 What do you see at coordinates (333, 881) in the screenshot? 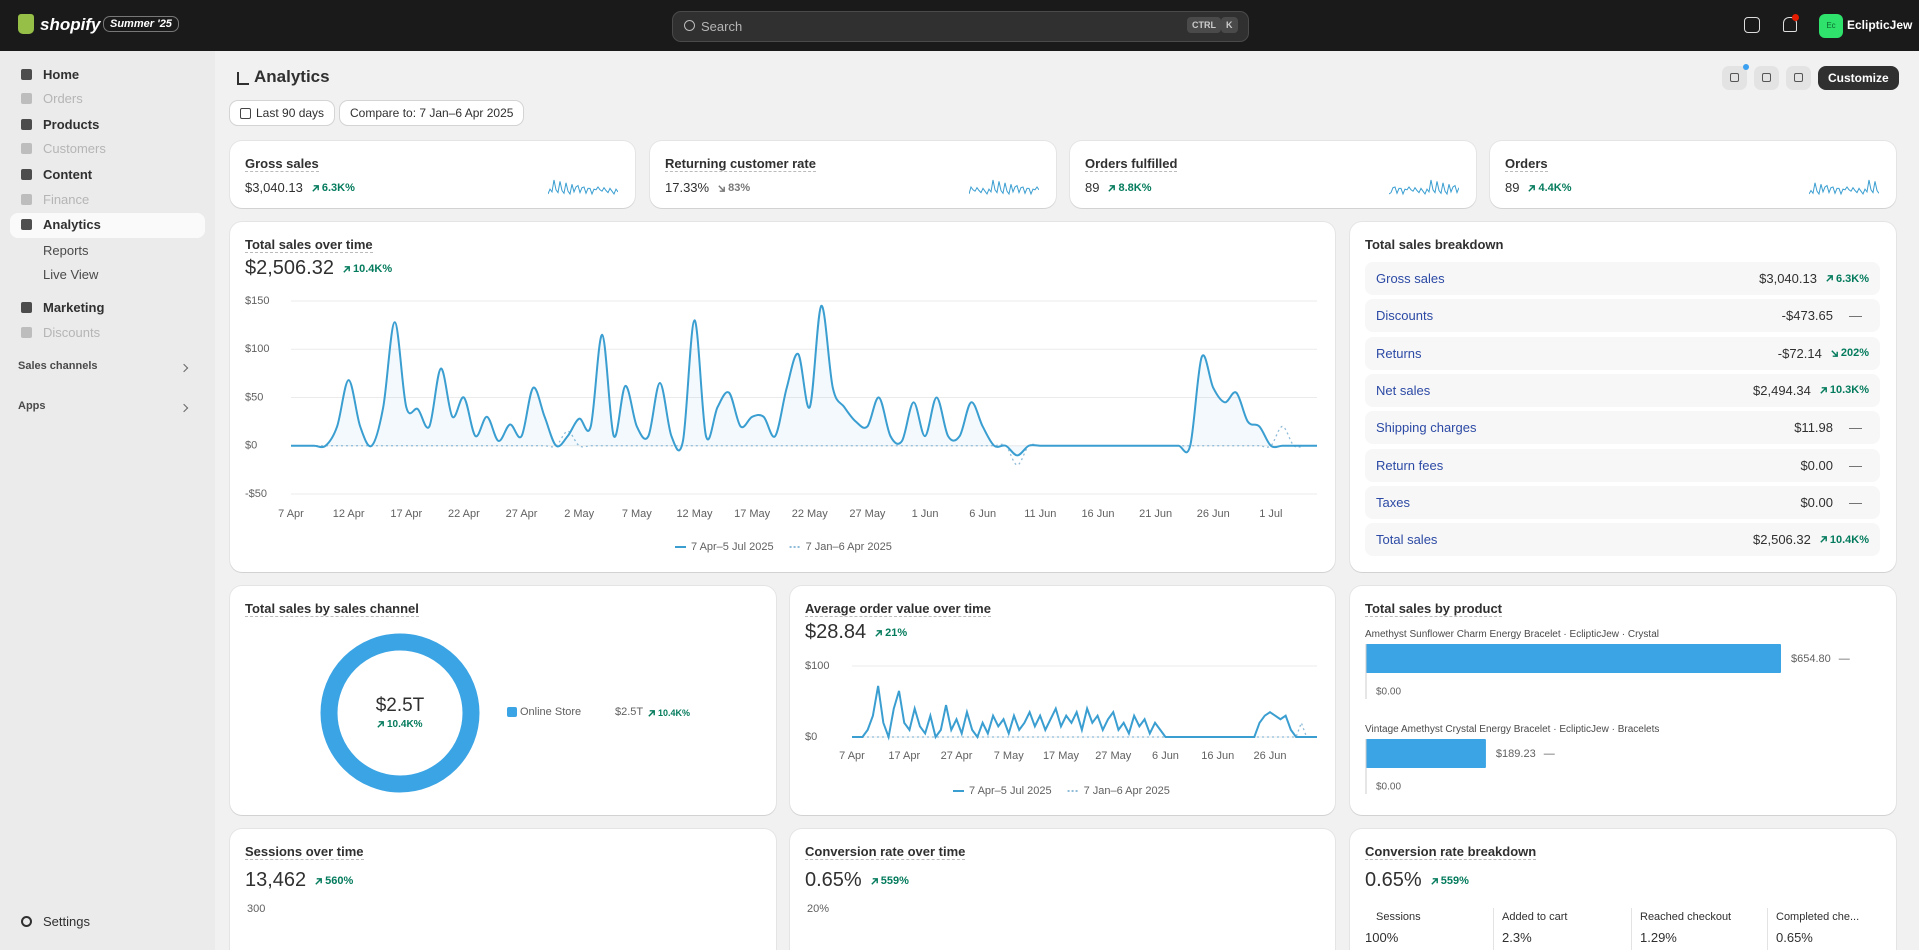
I see `change: 560%` at bounding box center [333, 881].